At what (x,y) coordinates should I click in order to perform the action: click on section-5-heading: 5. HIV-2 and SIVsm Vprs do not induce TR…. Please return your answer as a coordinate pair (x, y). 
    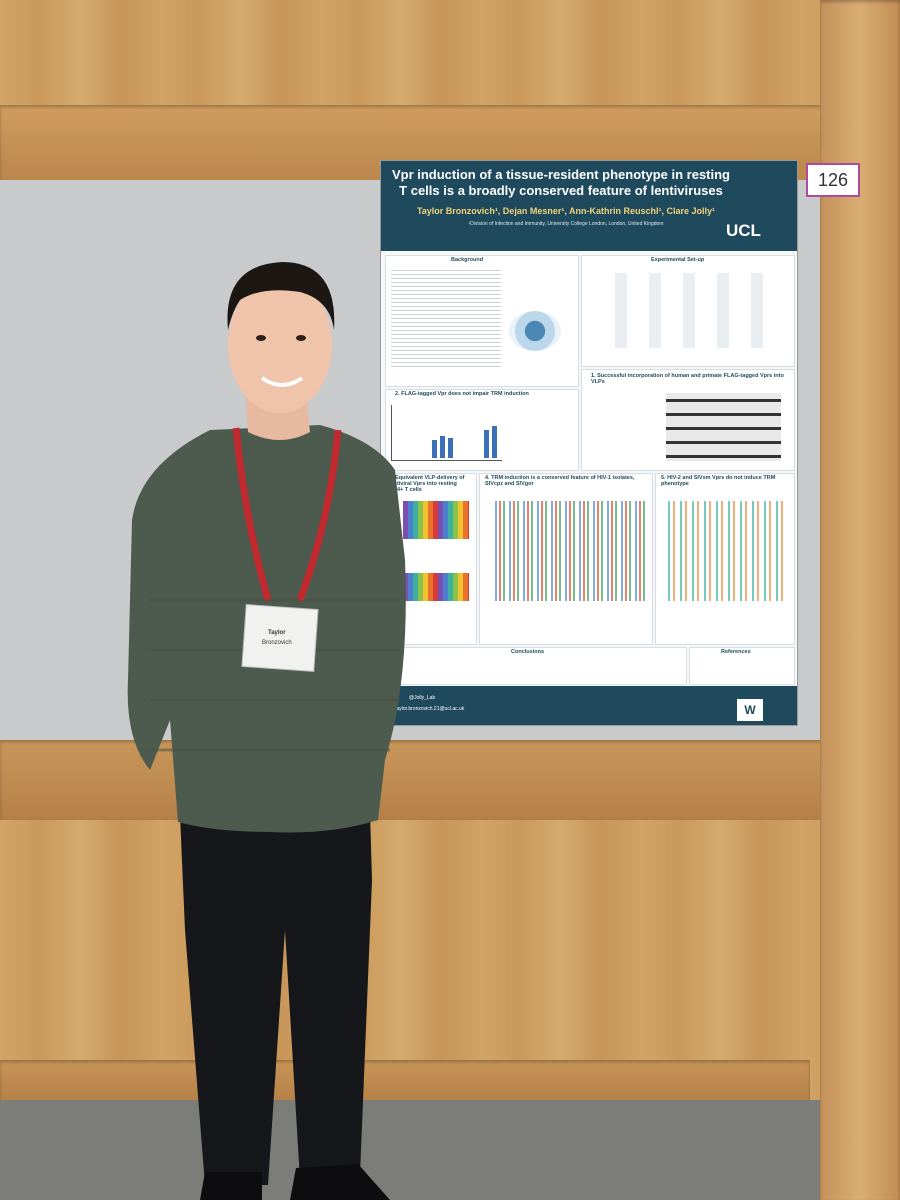
    Looking at the image, I should click on (718, 481).